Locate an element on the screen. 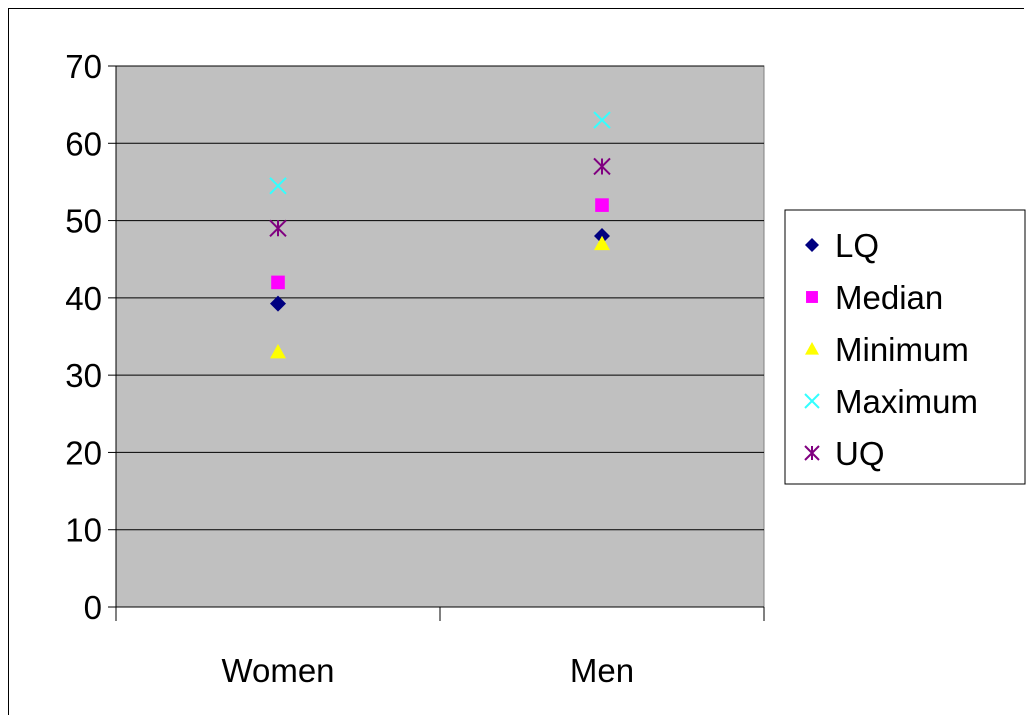  legend-marker-lq is located at coordinates (812, 245).